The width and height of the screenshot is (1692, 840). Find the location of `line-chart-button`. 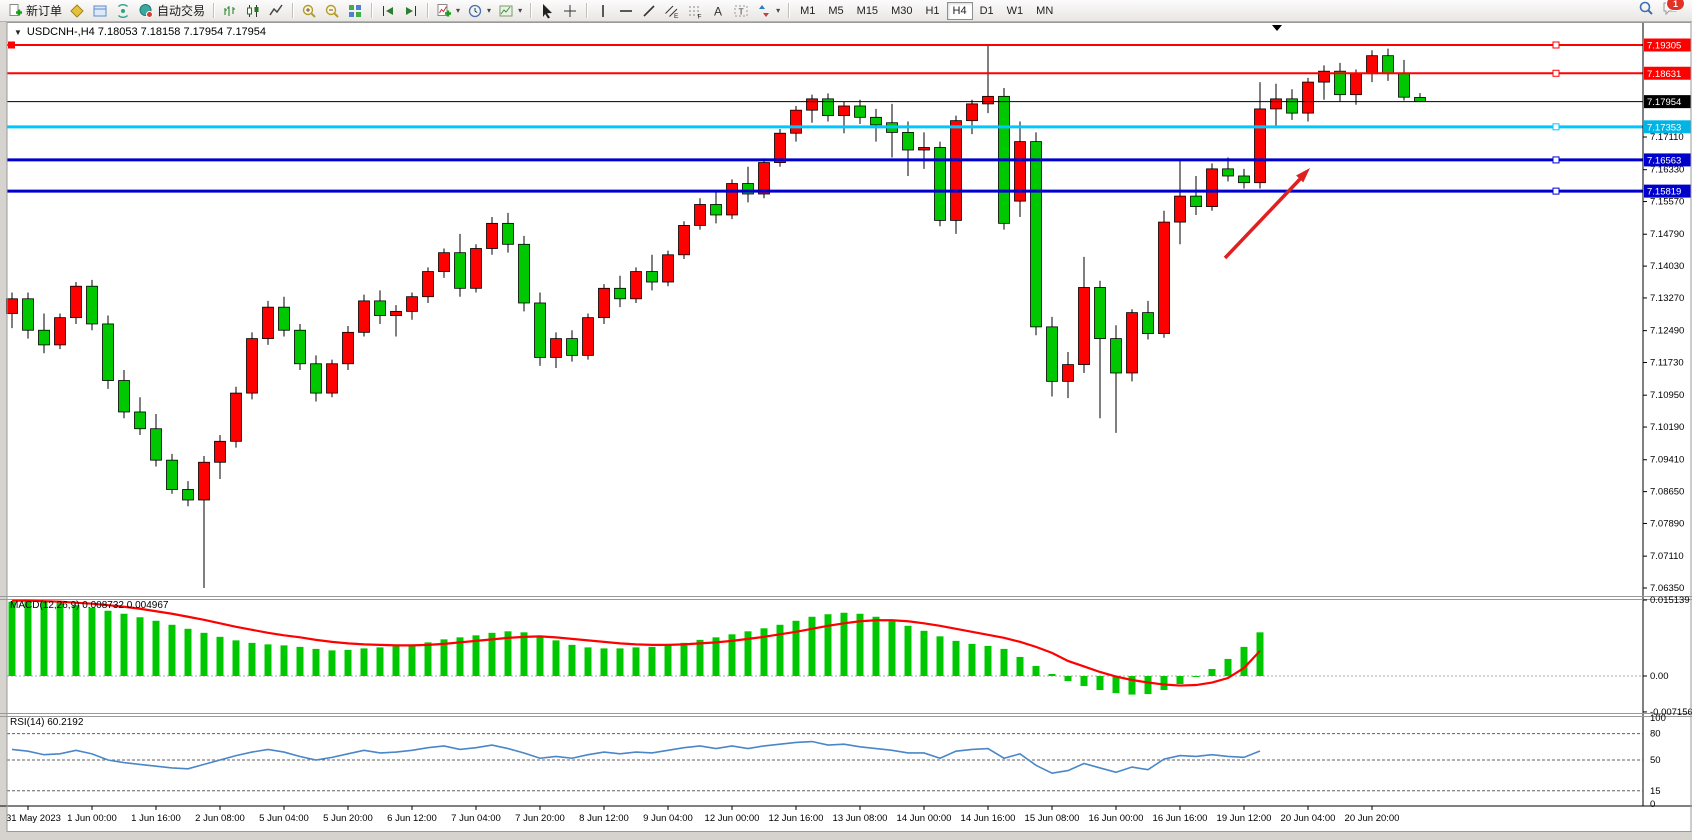

line-chart-button is located at coordinates (276, 11).